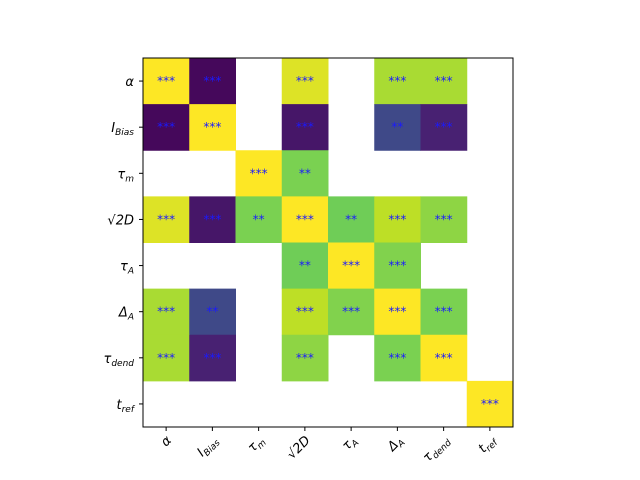 This screenshot has width=640, height=480. What do you see at coordinates (437, 450) in the screenshot?
I see `x-tick-label-6: τdend` at bounding box center [437, 450].